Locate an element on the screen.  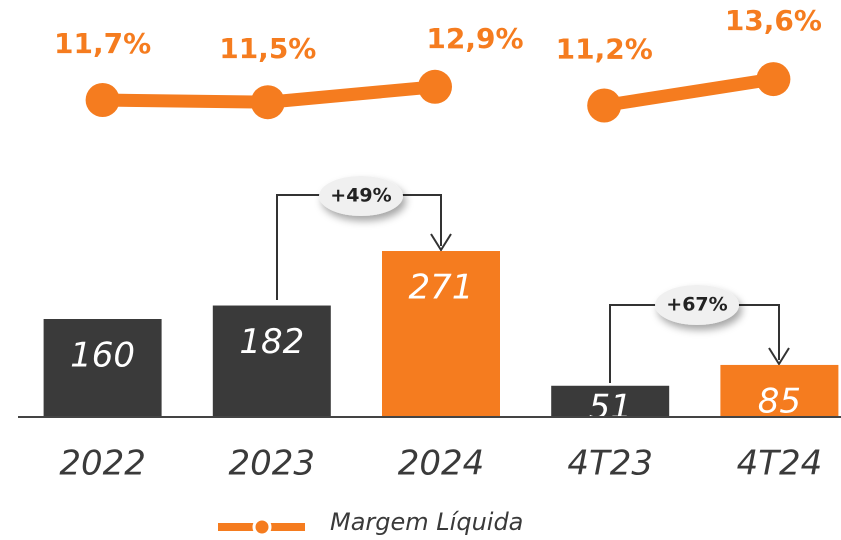
value-label: 271 is located at coordinates (441, 288).